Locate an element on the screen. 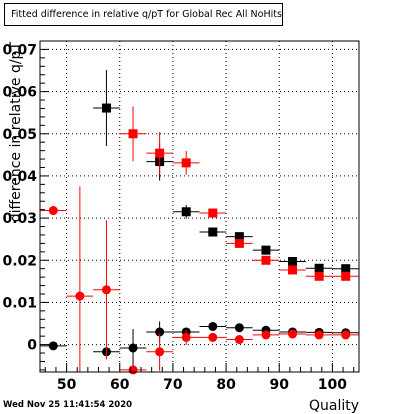  x-tick-label: 100 is located at coordinates (332, 385).